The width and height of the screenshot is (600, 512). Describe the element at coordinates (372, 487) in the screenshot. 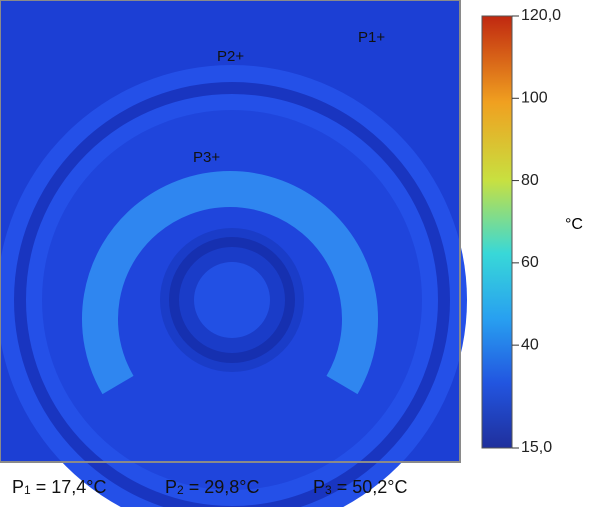

I see `reading-value: = 50,2°C` at that location.